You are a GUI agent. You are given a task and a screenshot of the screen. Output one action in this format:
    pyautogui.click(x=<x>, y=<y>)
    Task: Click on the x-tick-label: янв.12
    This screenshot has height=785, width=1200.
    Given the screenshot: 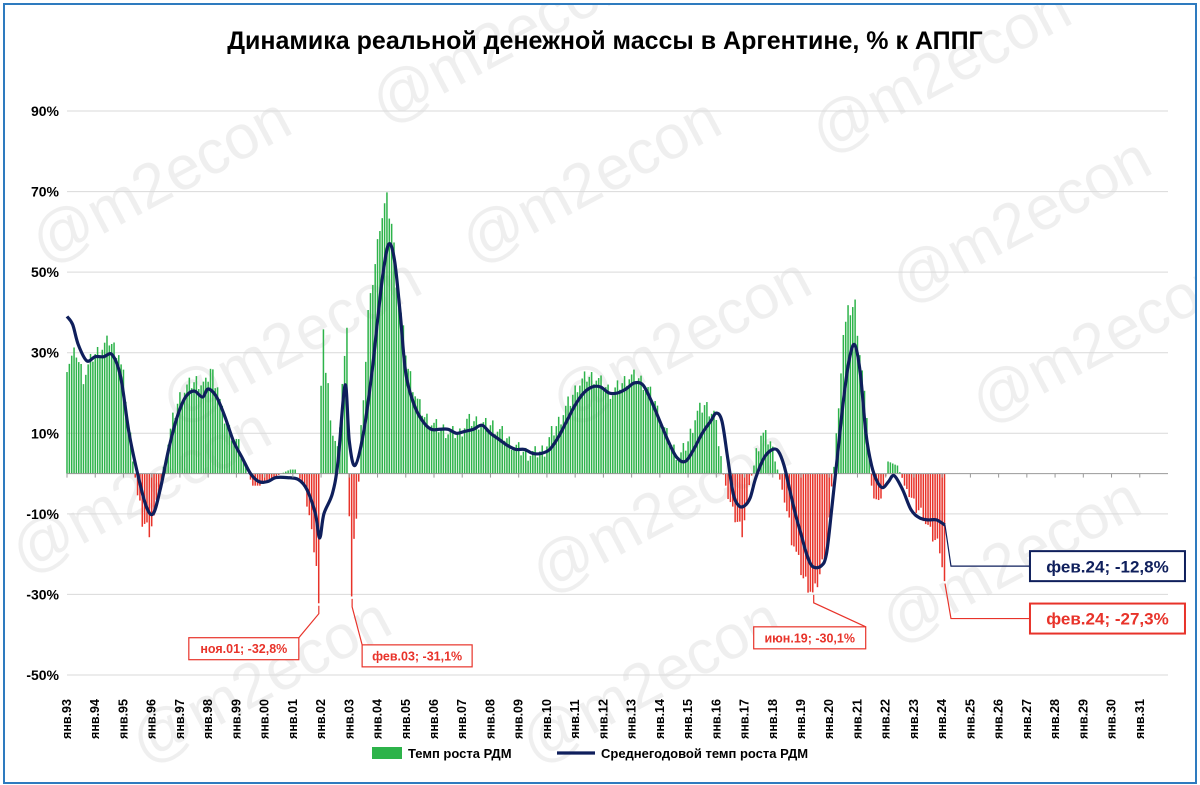 What is the action you would take?
    pyautogui.click(x=603, y=719)
    